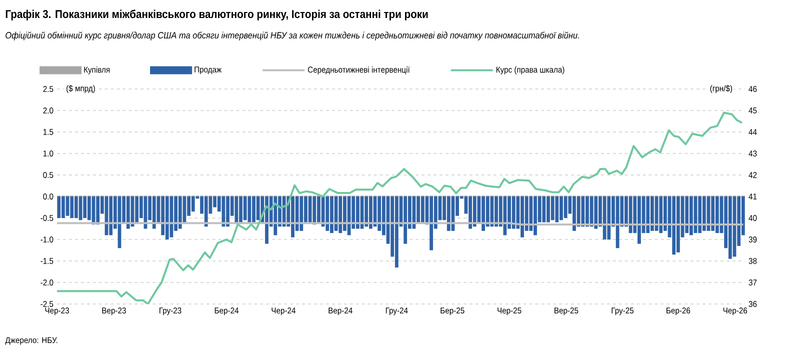 The height and width of the screenshot is (363, 797). What do you see at coordinates (678, 312) in the screenshot?
I see `x-tick-label: Бер-26` at bounding box center [678, 312].